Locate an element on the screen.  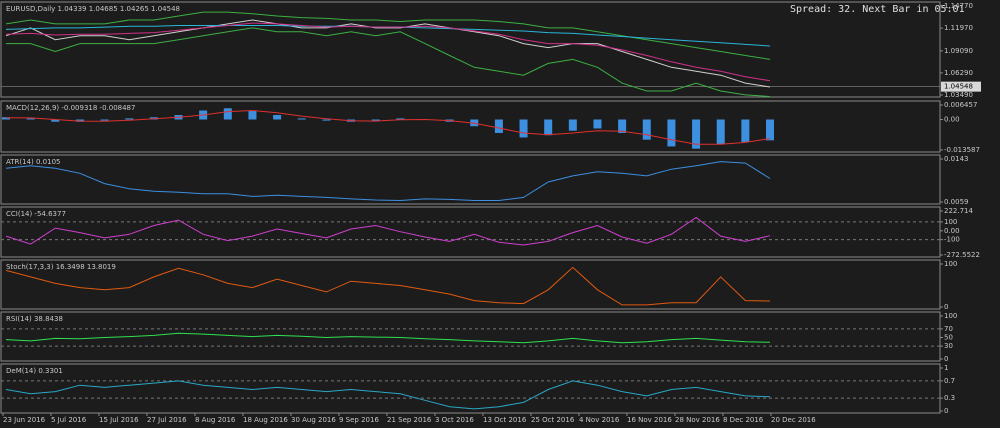
x-tick-label: 8 Aug 2016 is located at coordinates (215, 420).